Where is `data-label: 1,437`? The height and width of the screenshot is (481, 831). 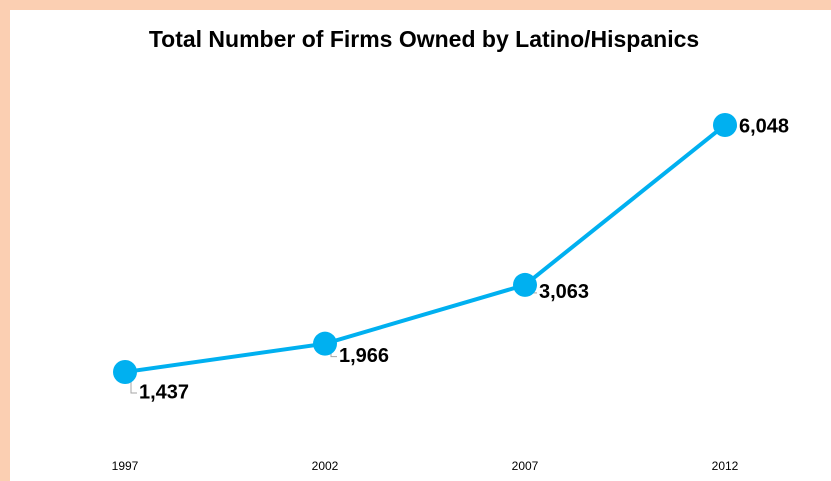 data-label: 1,437 is located at coordinates (164, 392).